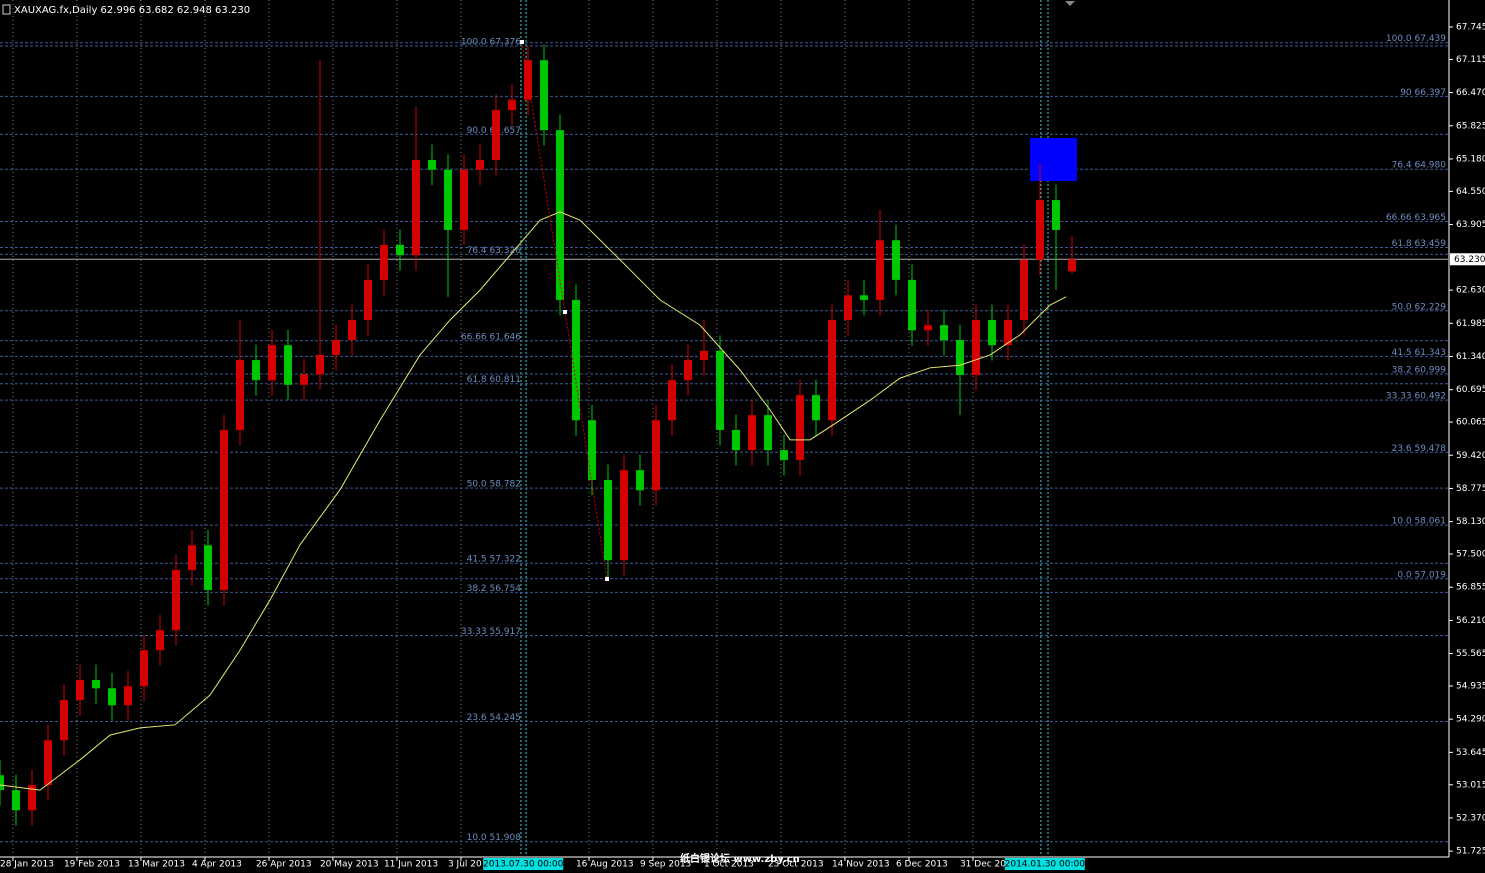 This screenshot has width=1485, height=873. I want to click on x-tick-label: 9 Sep 2013, so click(665, 865).